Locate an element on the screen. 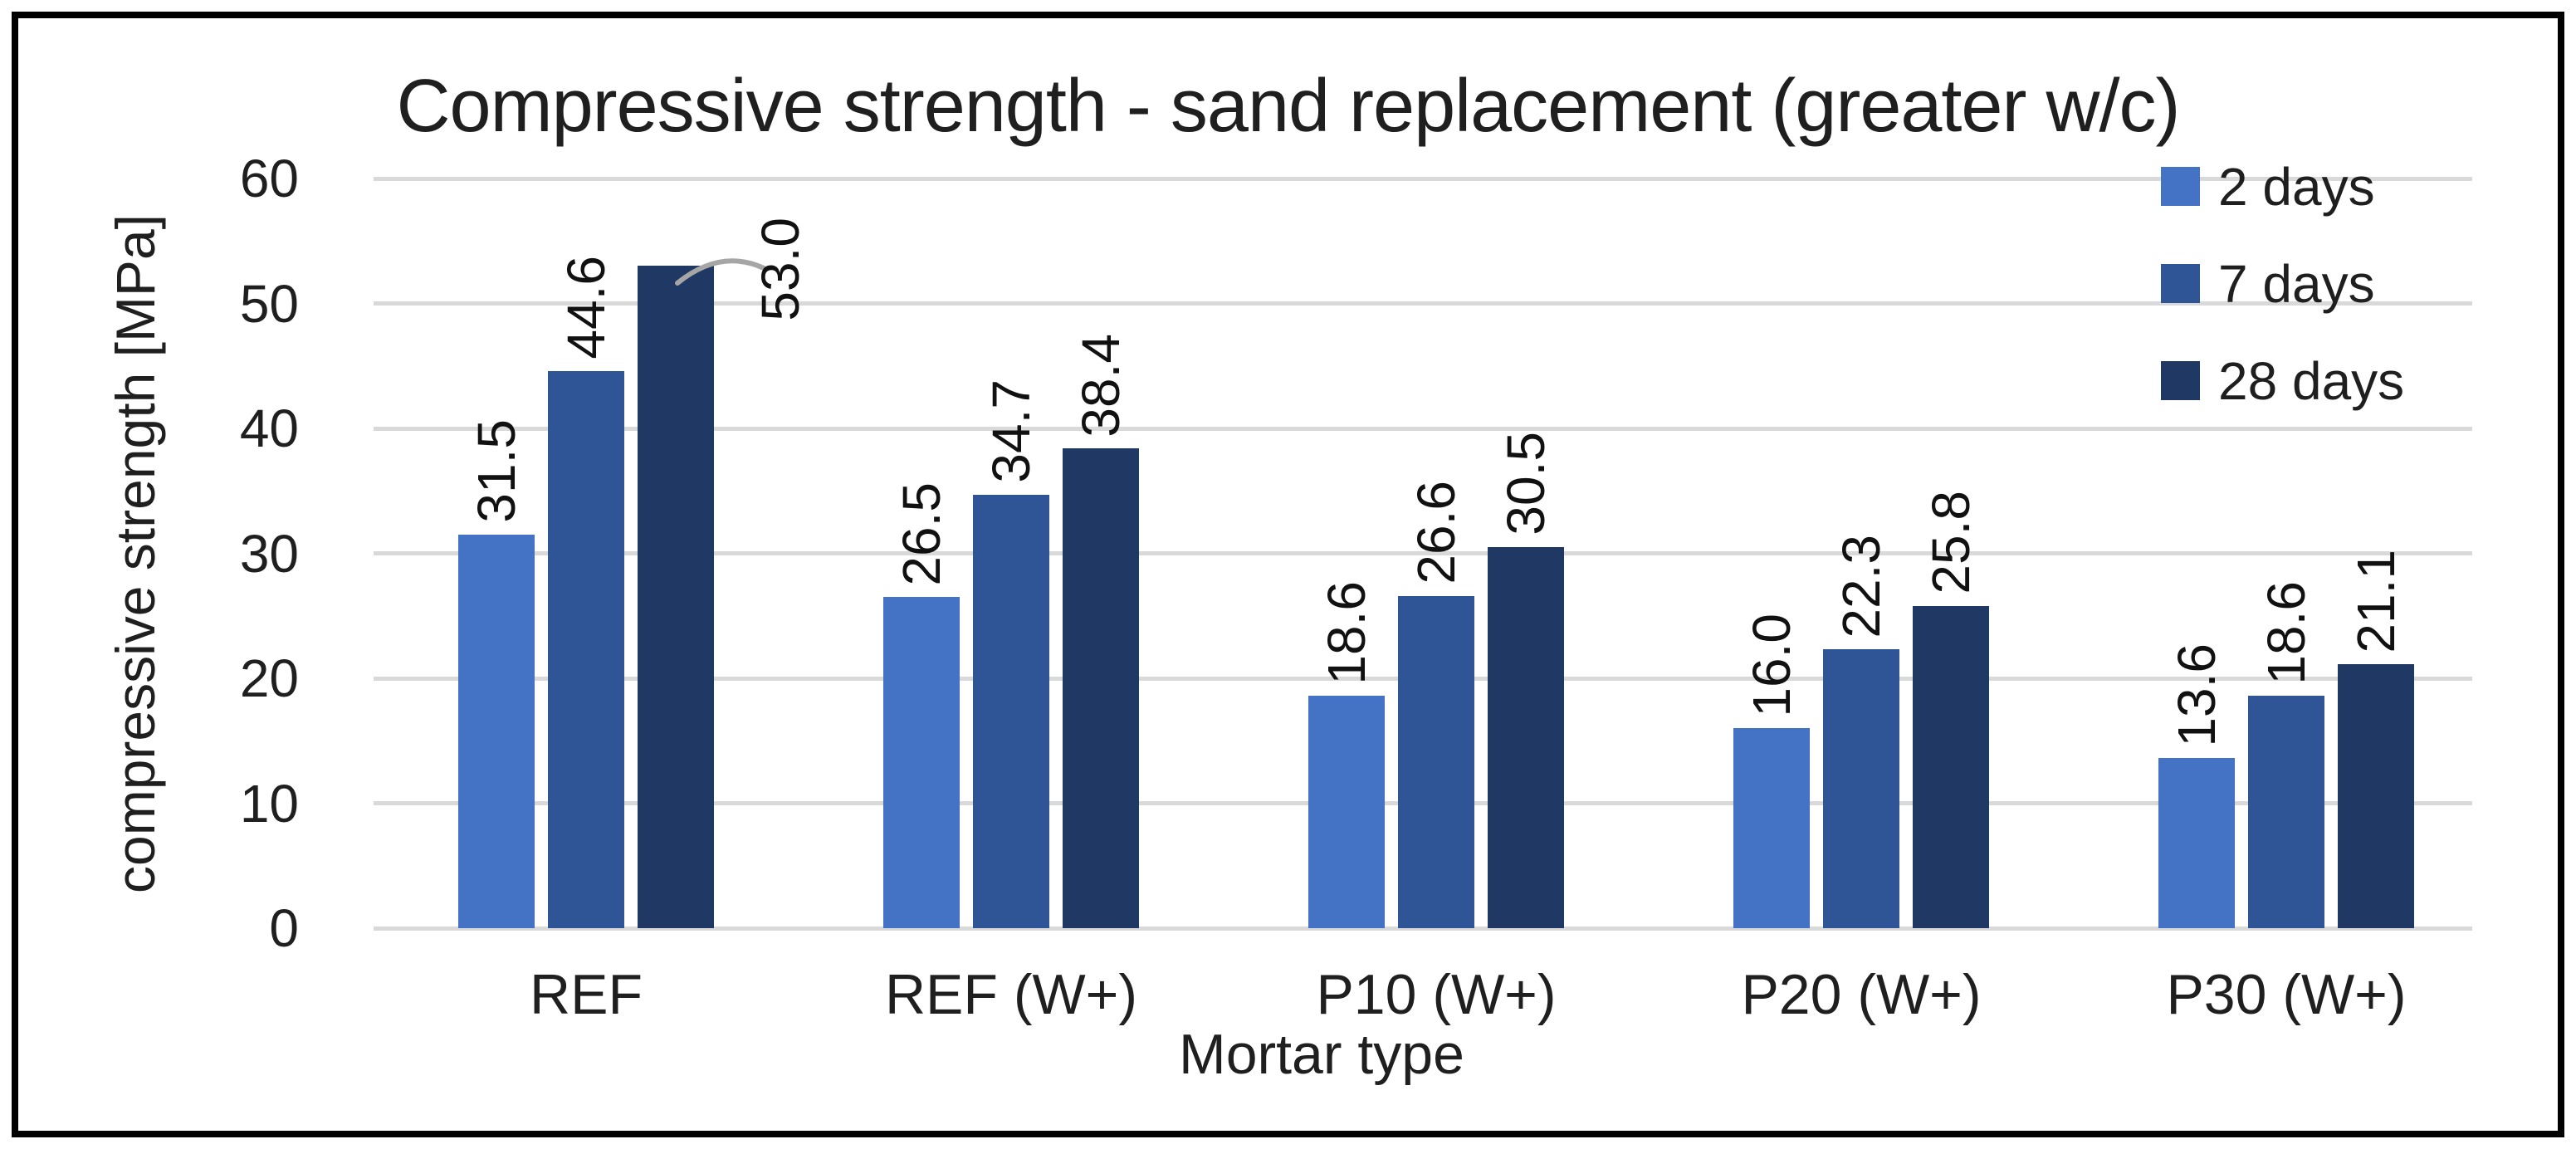 Image resolution: width=2576 pixels, height=1149 pixels. bar-P10 (W+)-2 days is located at coordinates (1346, 812).